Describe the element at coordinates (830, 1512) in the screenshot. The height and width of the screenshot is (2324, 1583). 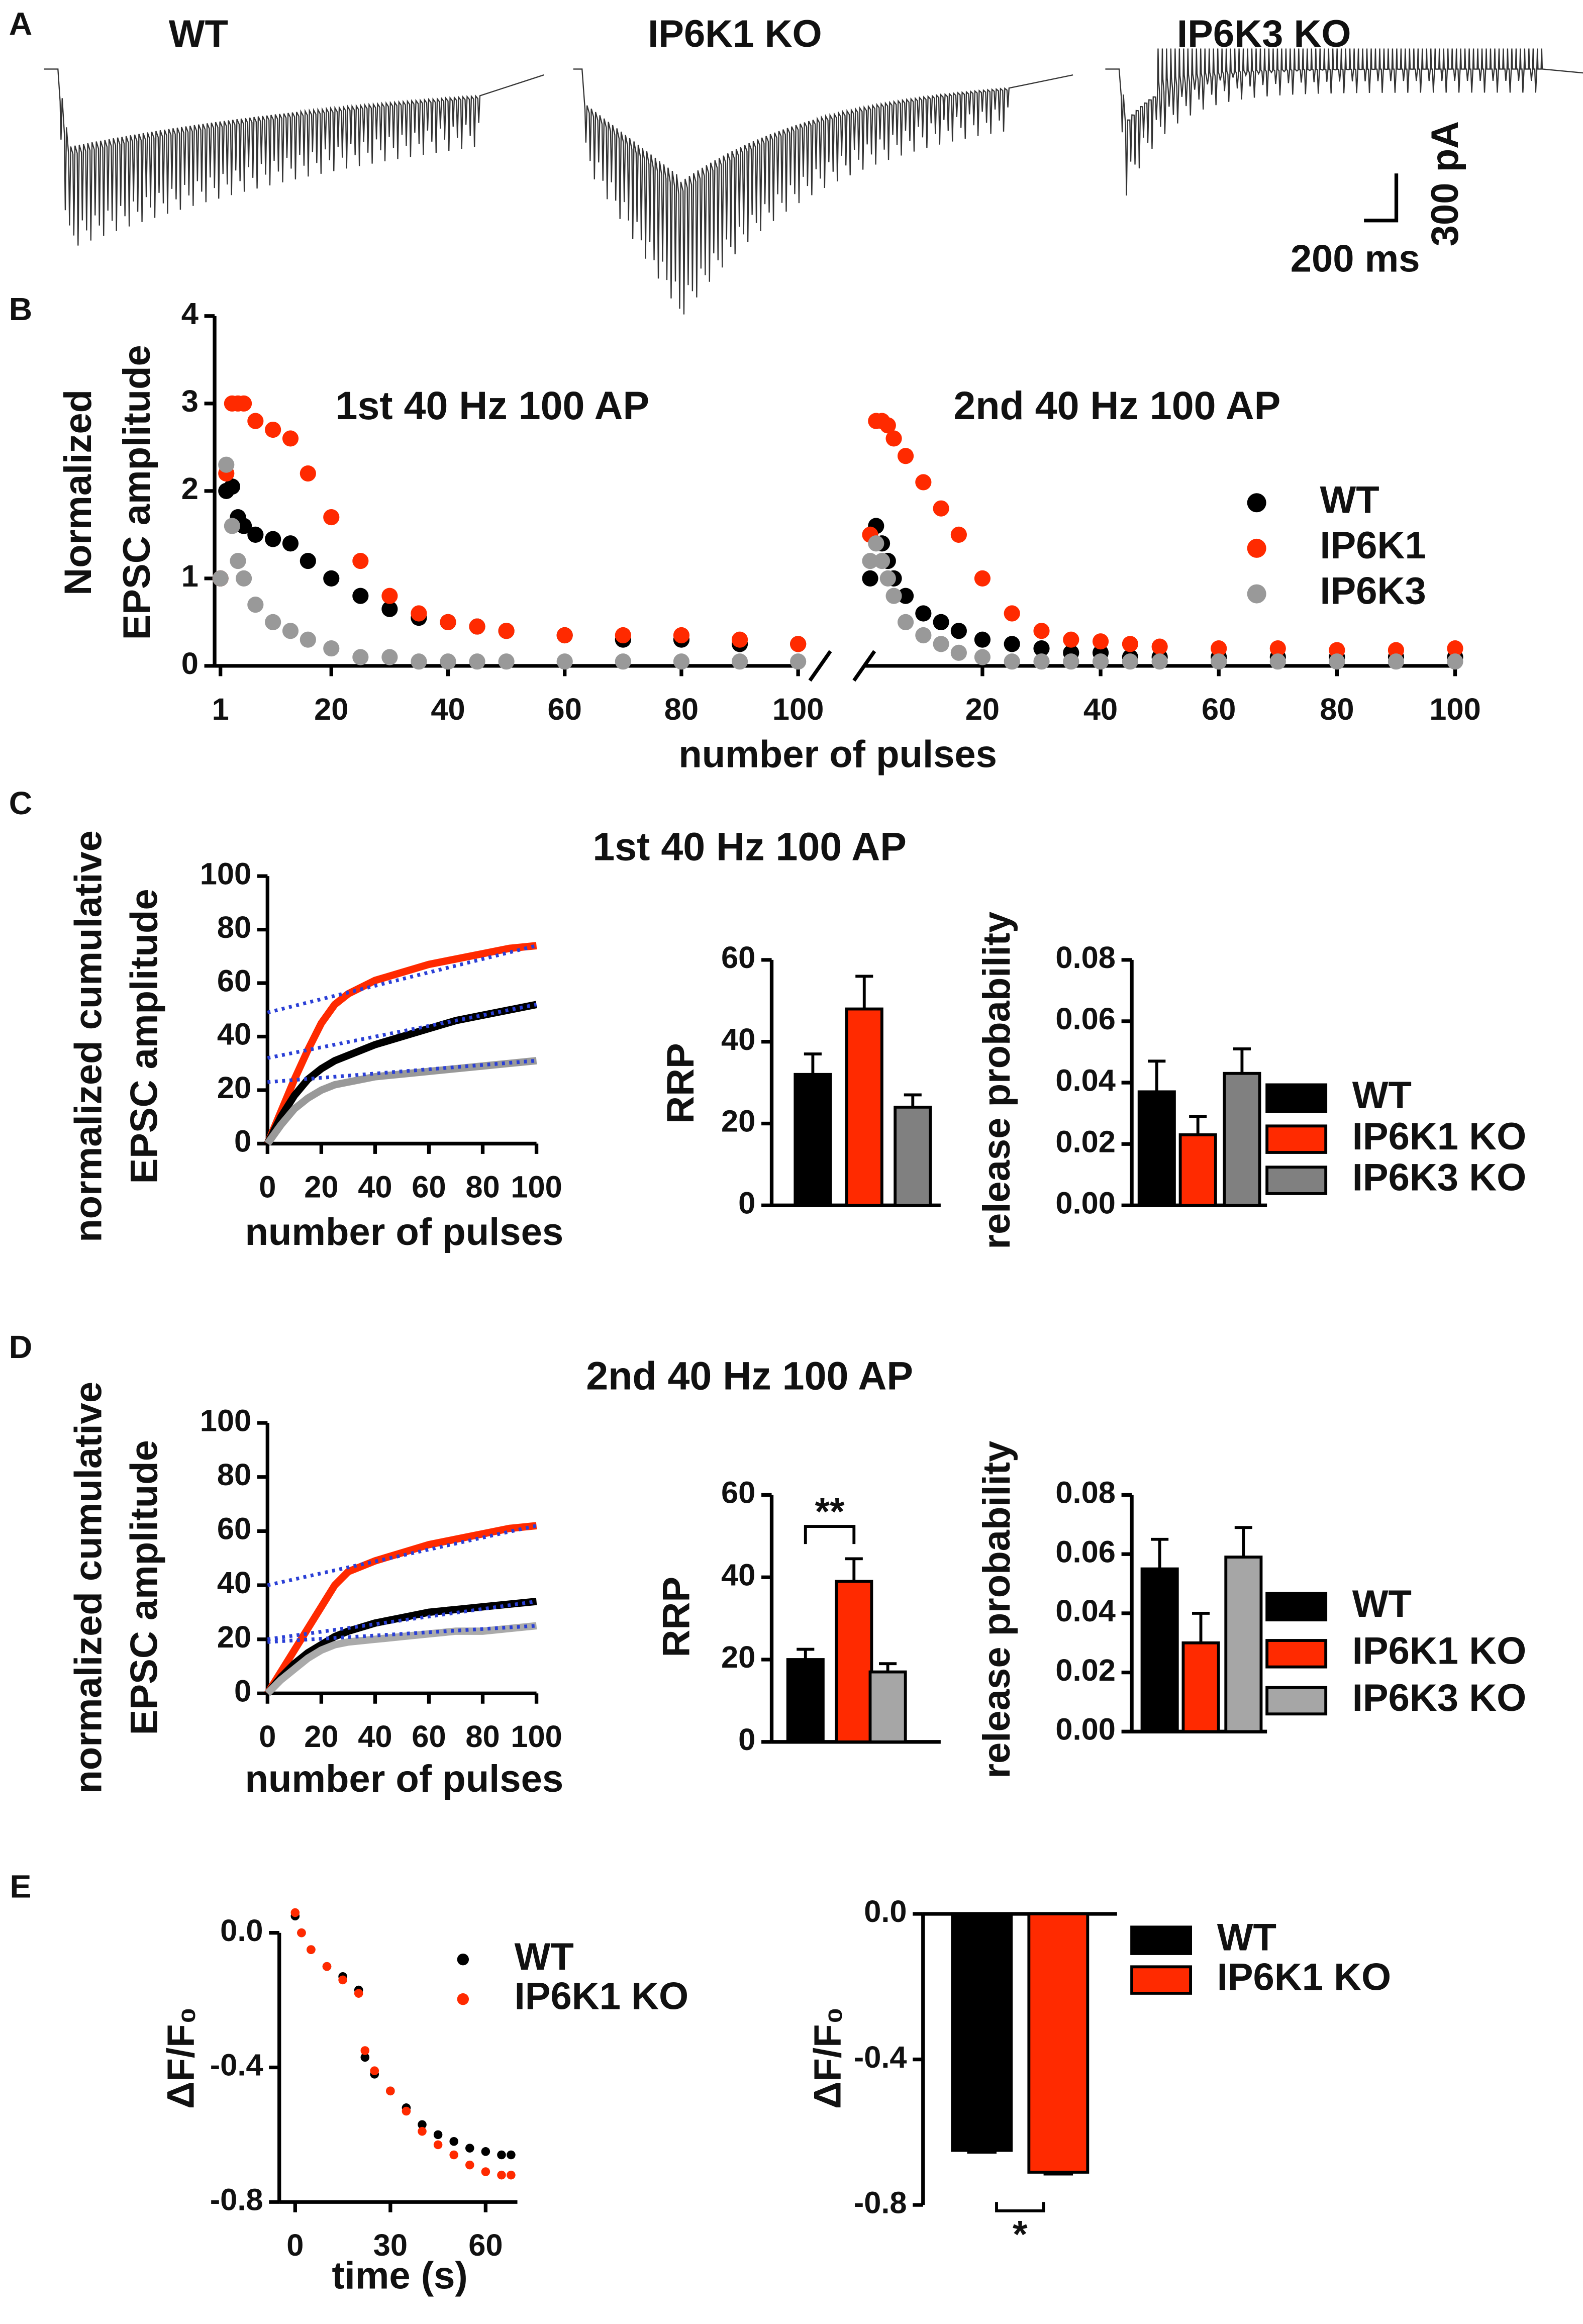
I see `significance-label: **` at that location.